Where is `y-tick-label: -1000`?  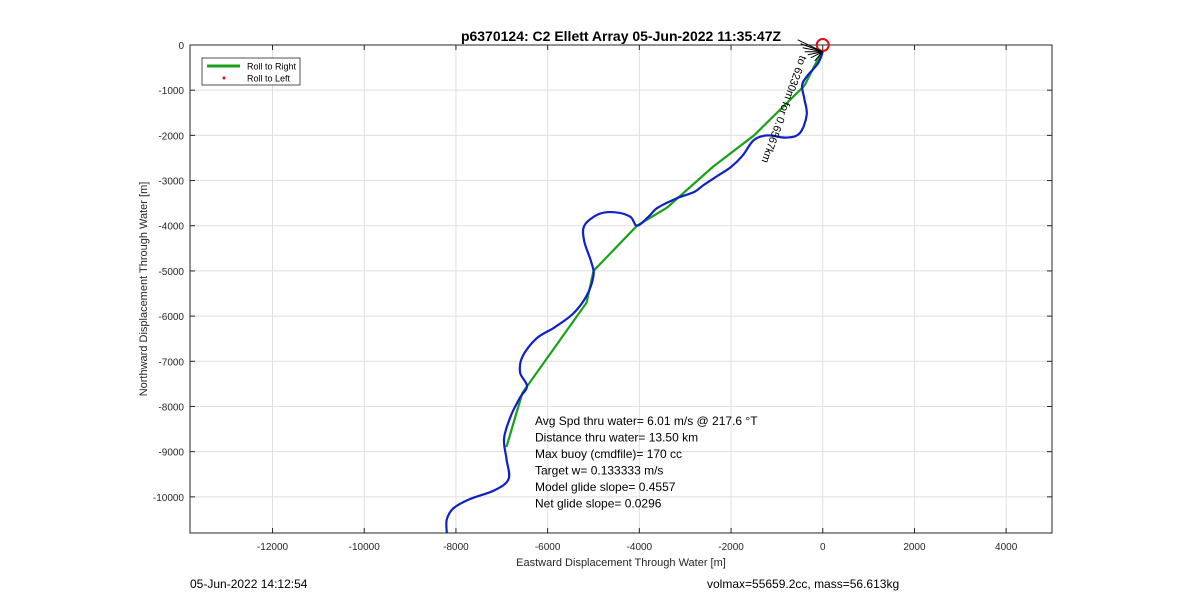
y-tick-label: -1000 is located at coordinates (171, 91).